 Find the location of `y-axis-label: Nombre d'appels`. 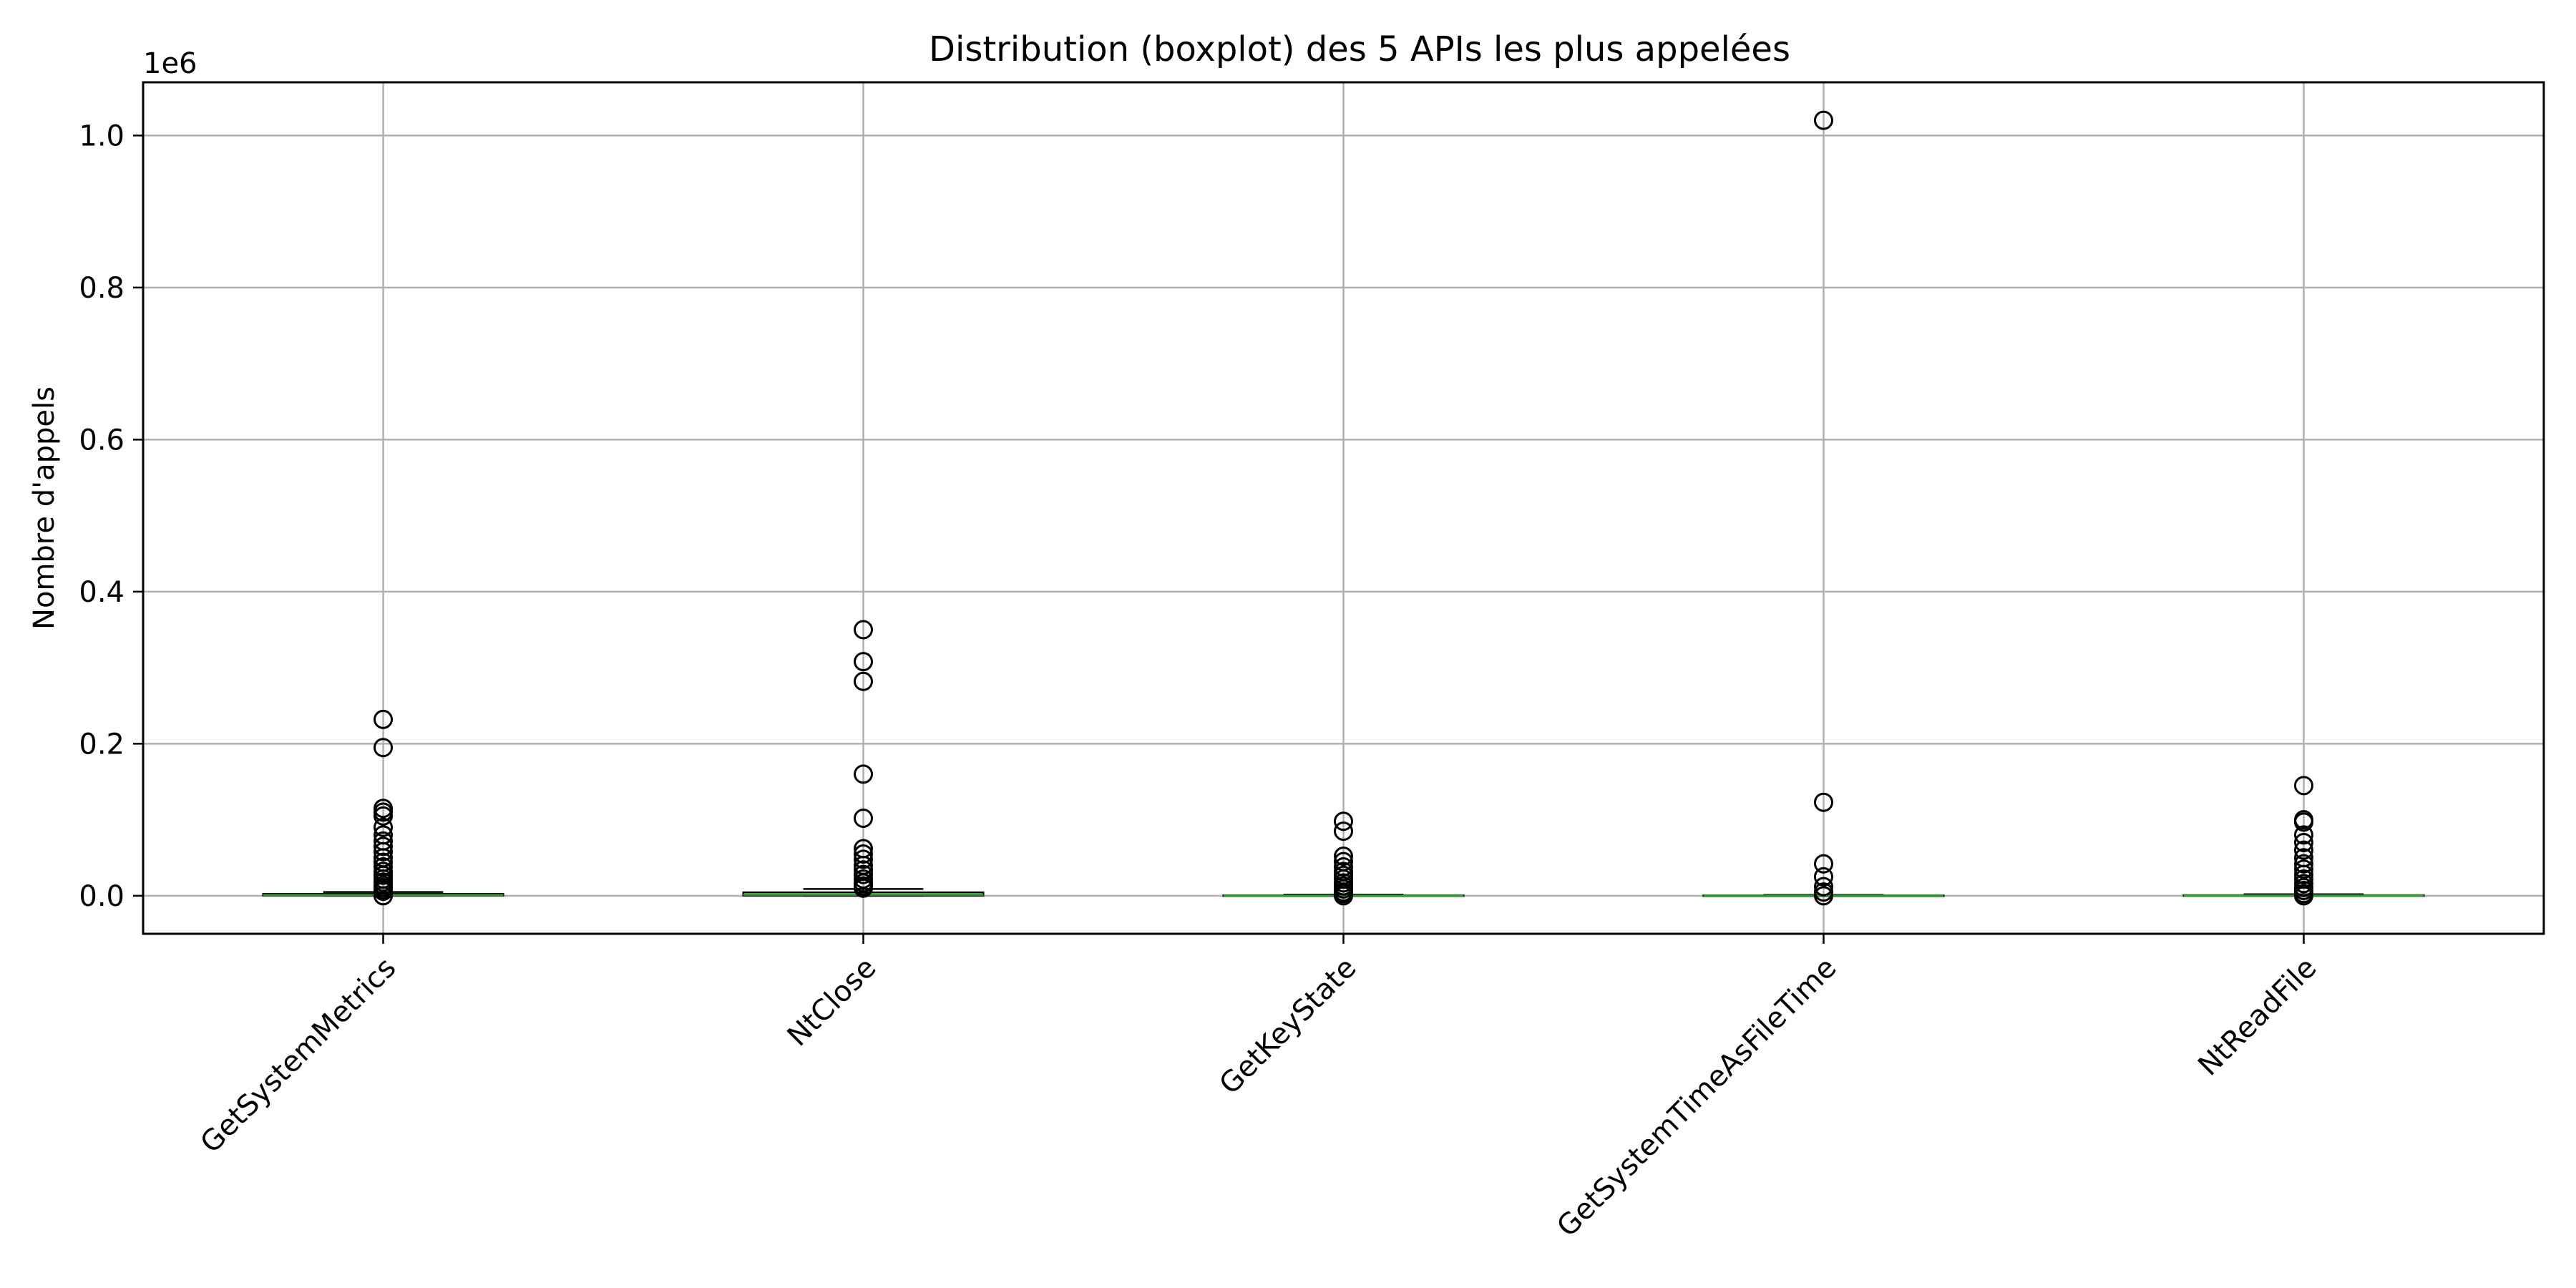

y-axis-label: Nombre d'appels is located at coordinates (44, 508).